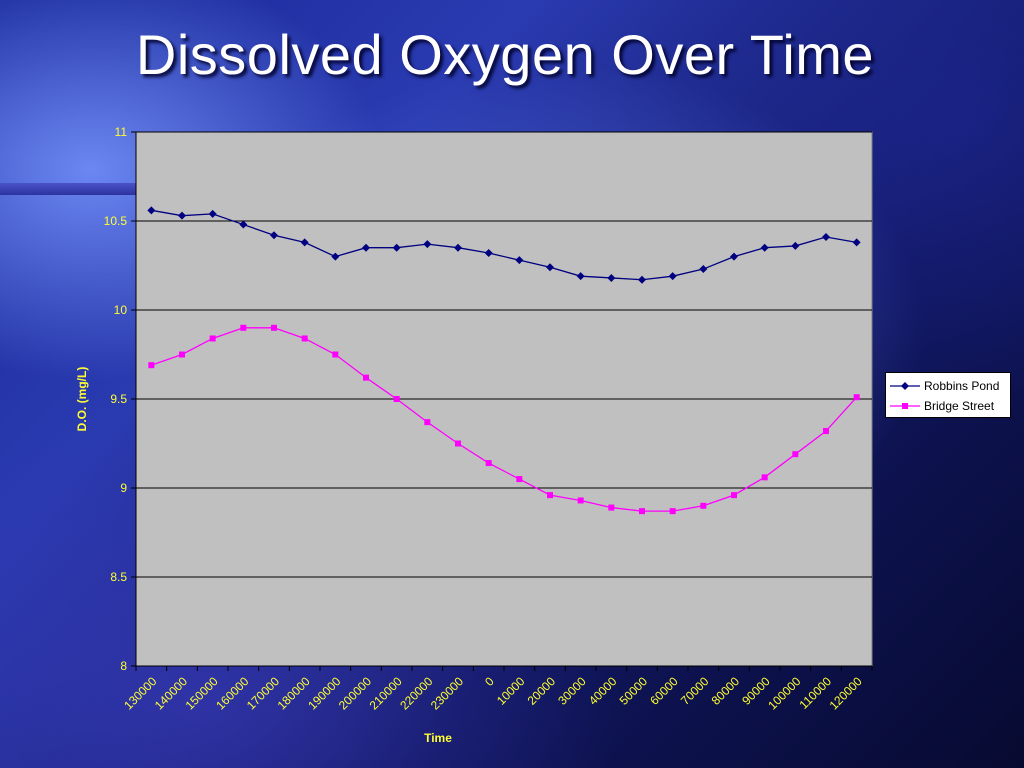 The image size is (1024, 768). What do you see at coordinates (82, 399) in the screenshot?
I see `y-axis-title: D.O. (mg/L)` at bounding box center [82, 399].